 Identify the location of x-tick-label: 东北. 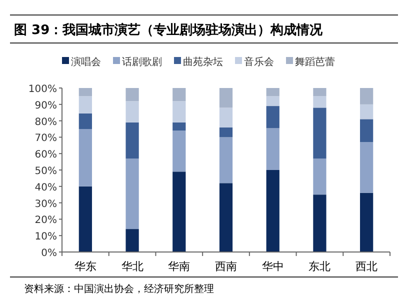
(319, 266).